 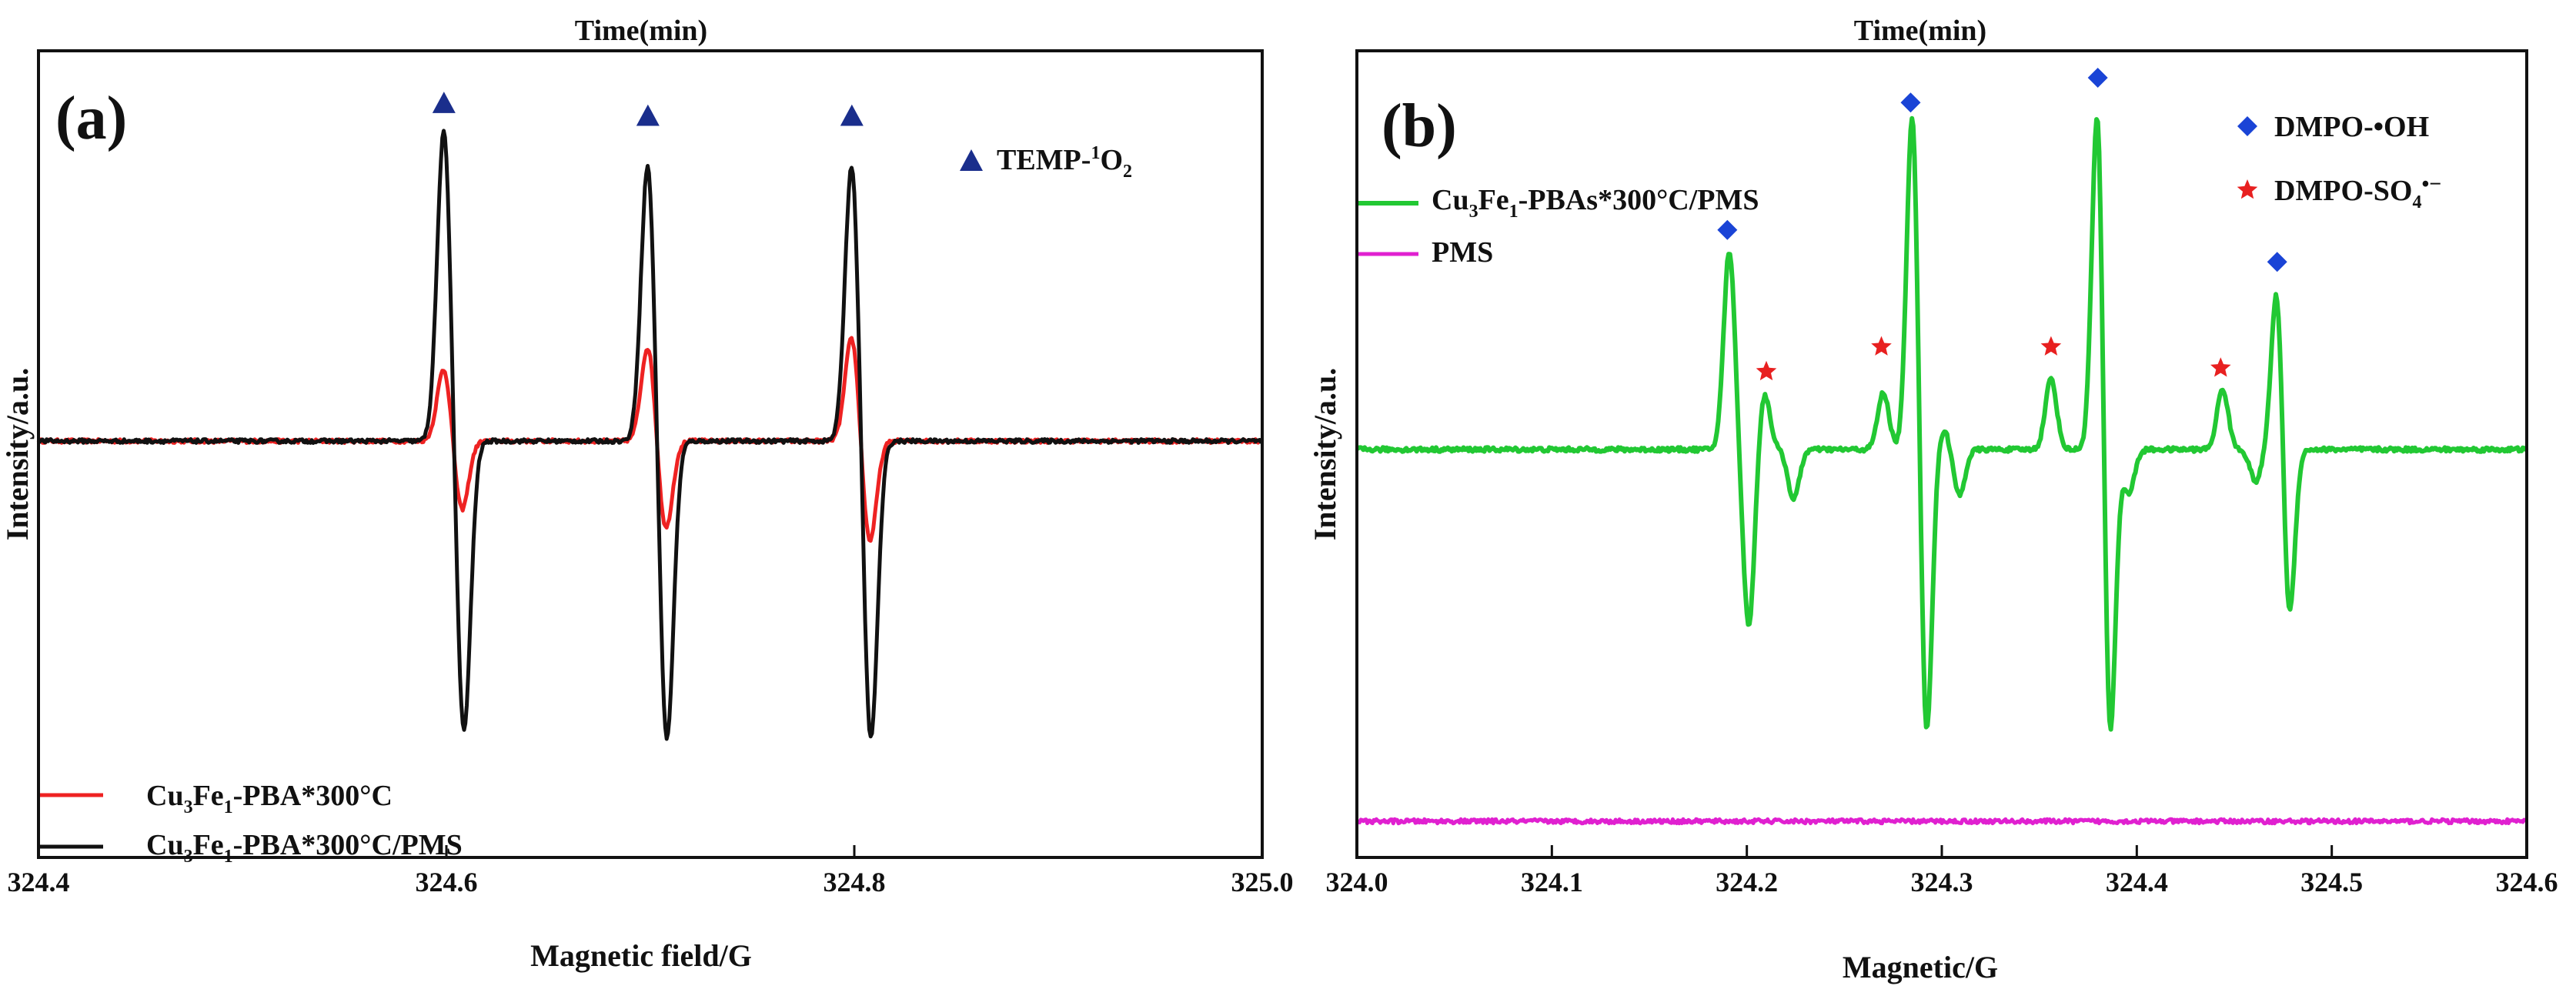 I want to click on panel-b-top-label: Time(min), so click(x=1920, y=31).